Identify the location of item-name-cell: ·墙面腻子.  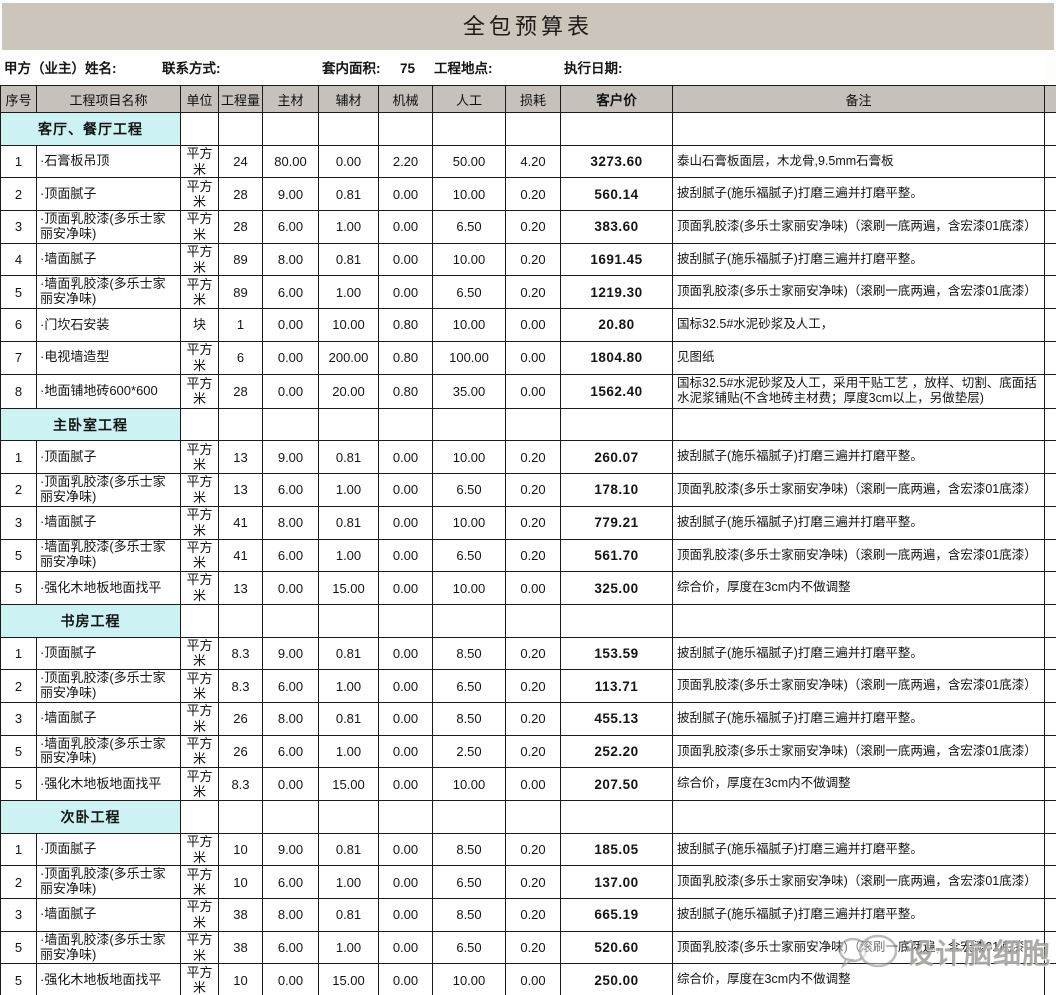
(108, 259).